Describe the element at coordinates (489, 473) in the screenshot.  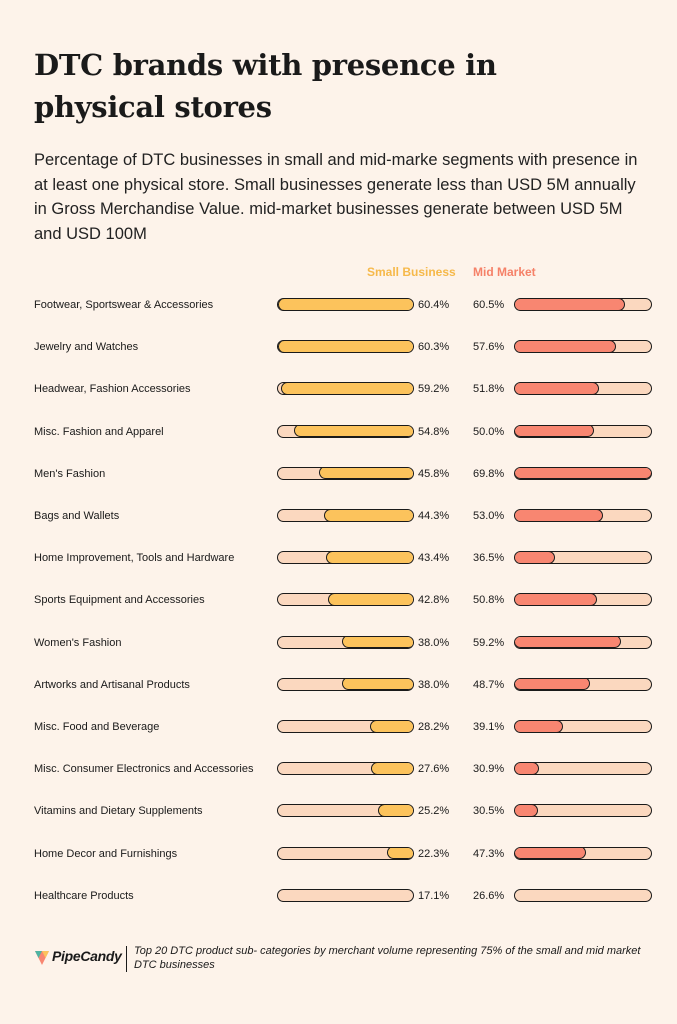
I see `mid-value-label: 69.8%` at that location.